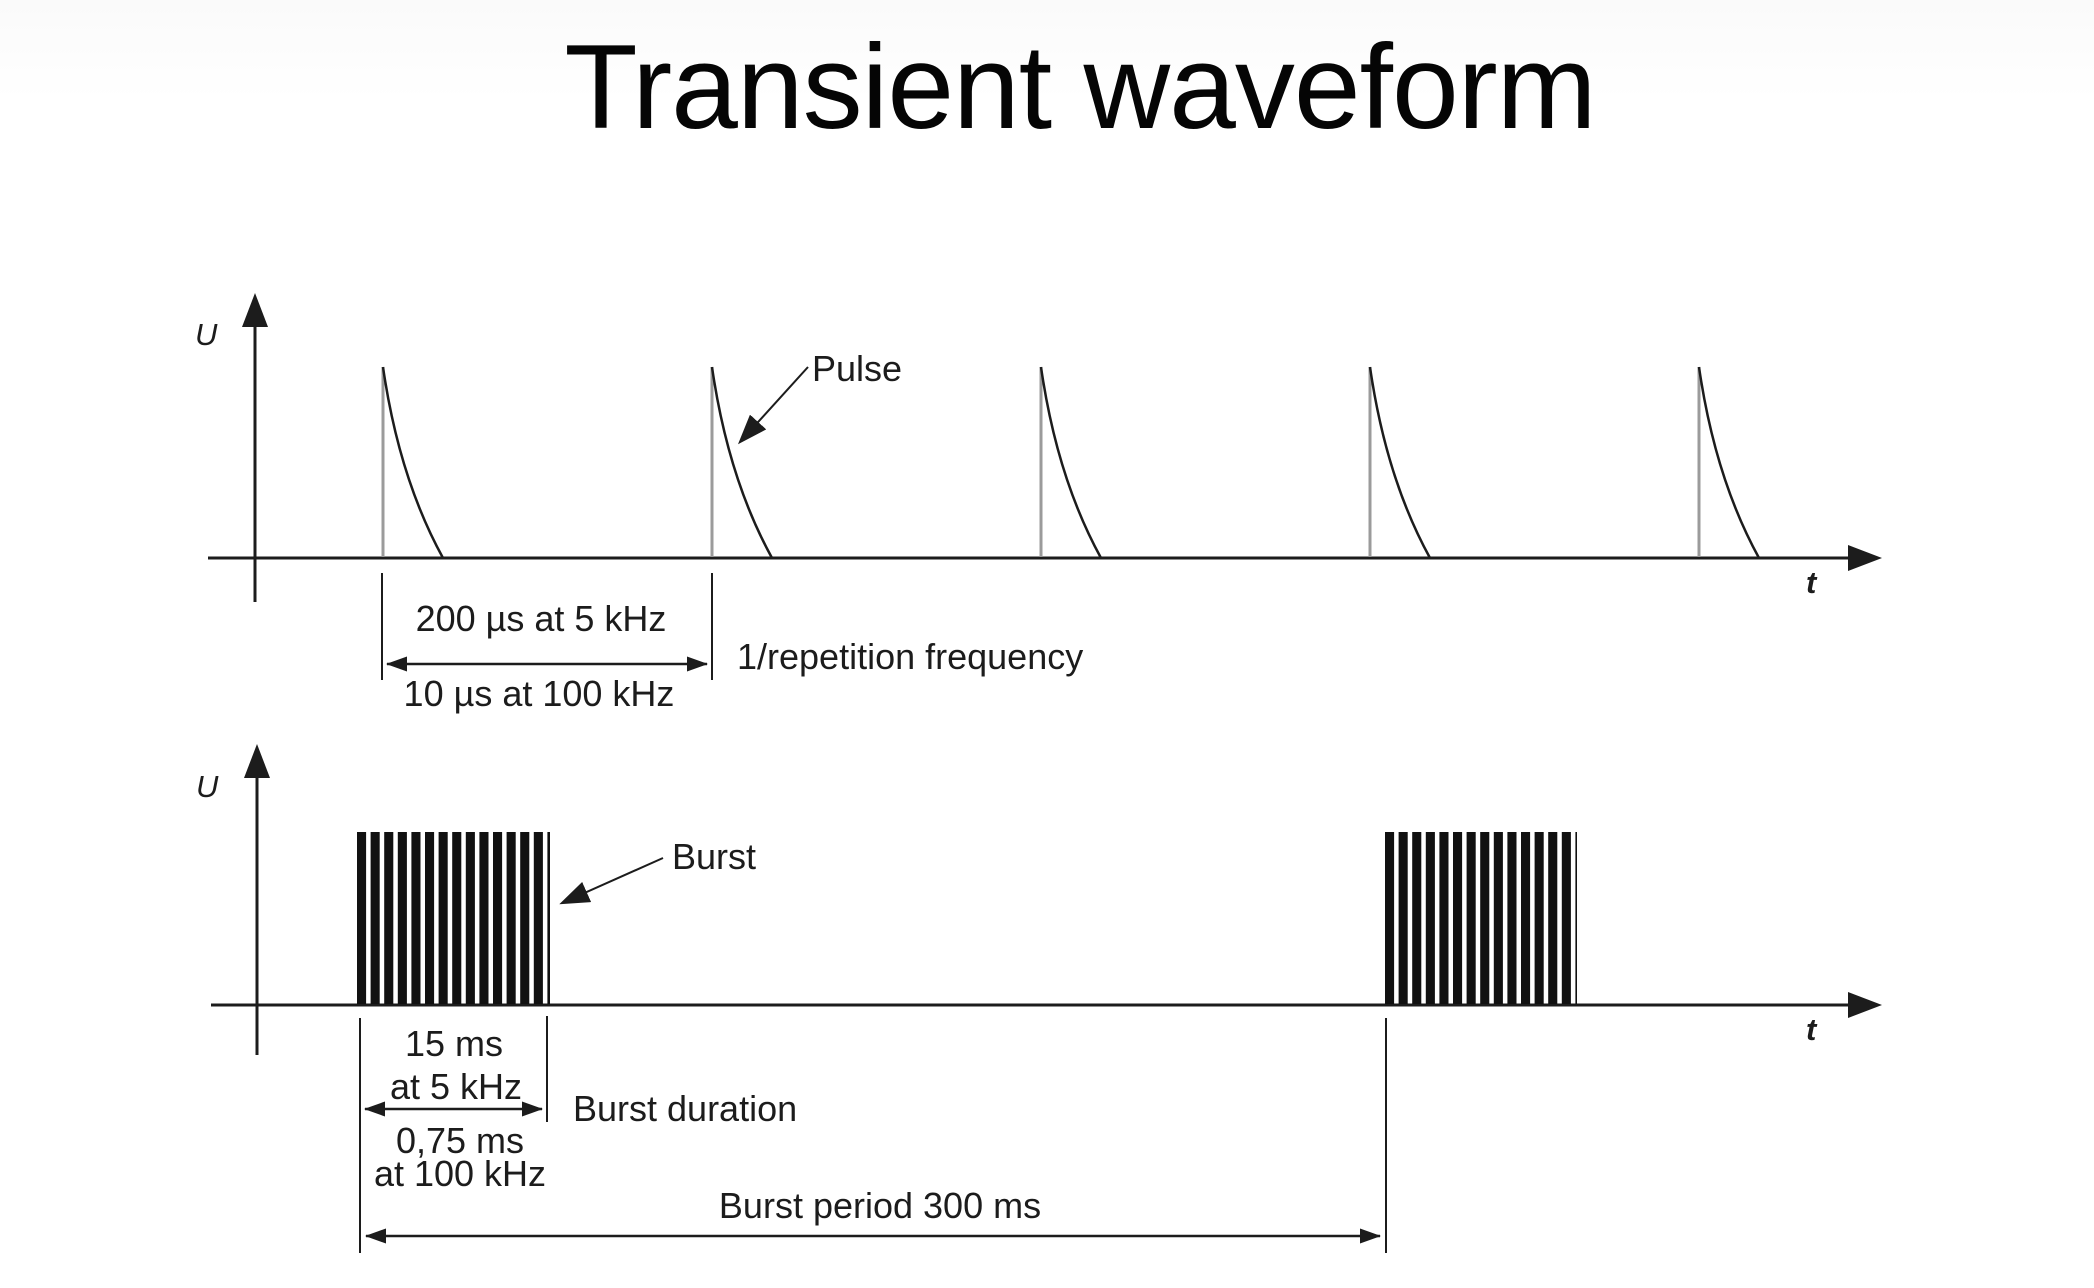  Describe the element at coordinates (206, 334) in the screenshot. I see `top-y-axis-label: U` at that location.